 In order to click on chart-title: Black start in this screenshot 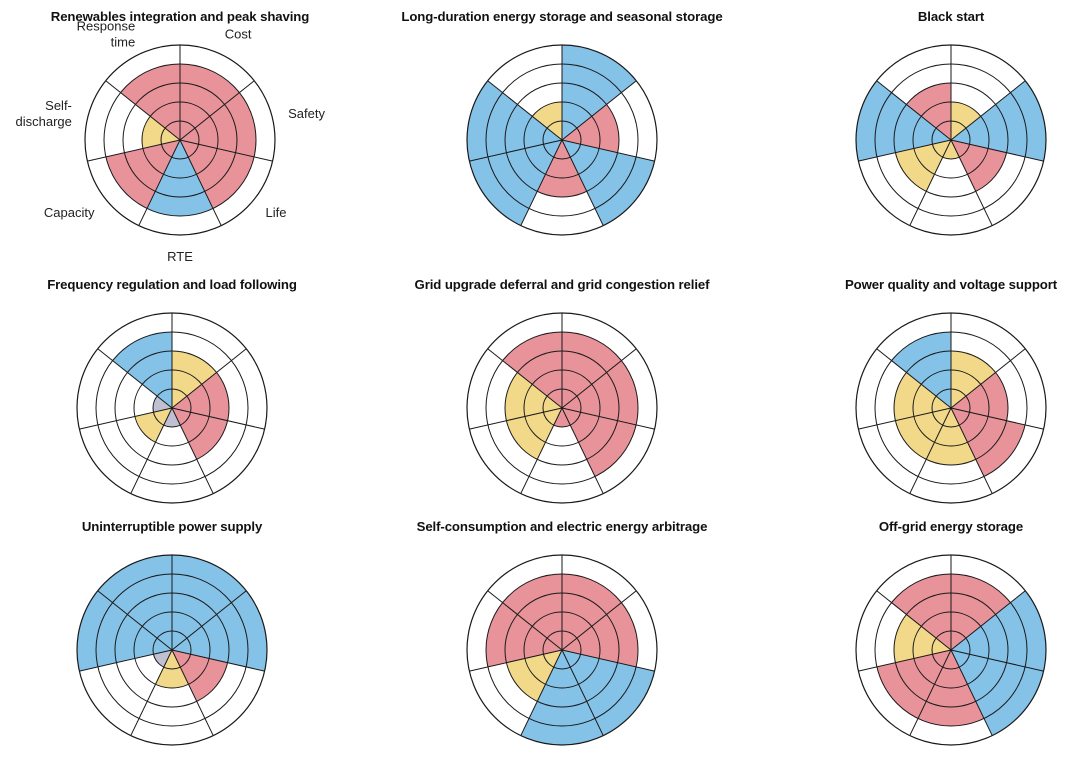, I will do `click(951, 16)`.